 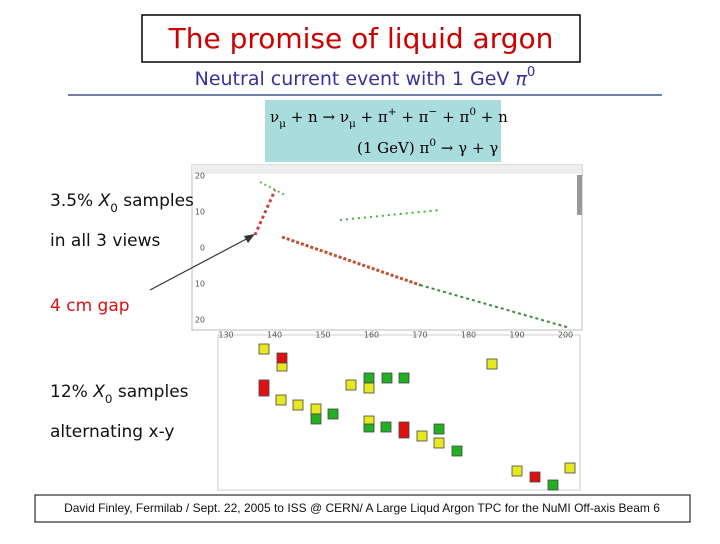 I want to click on arrow-head, so click(x=249, y=238).